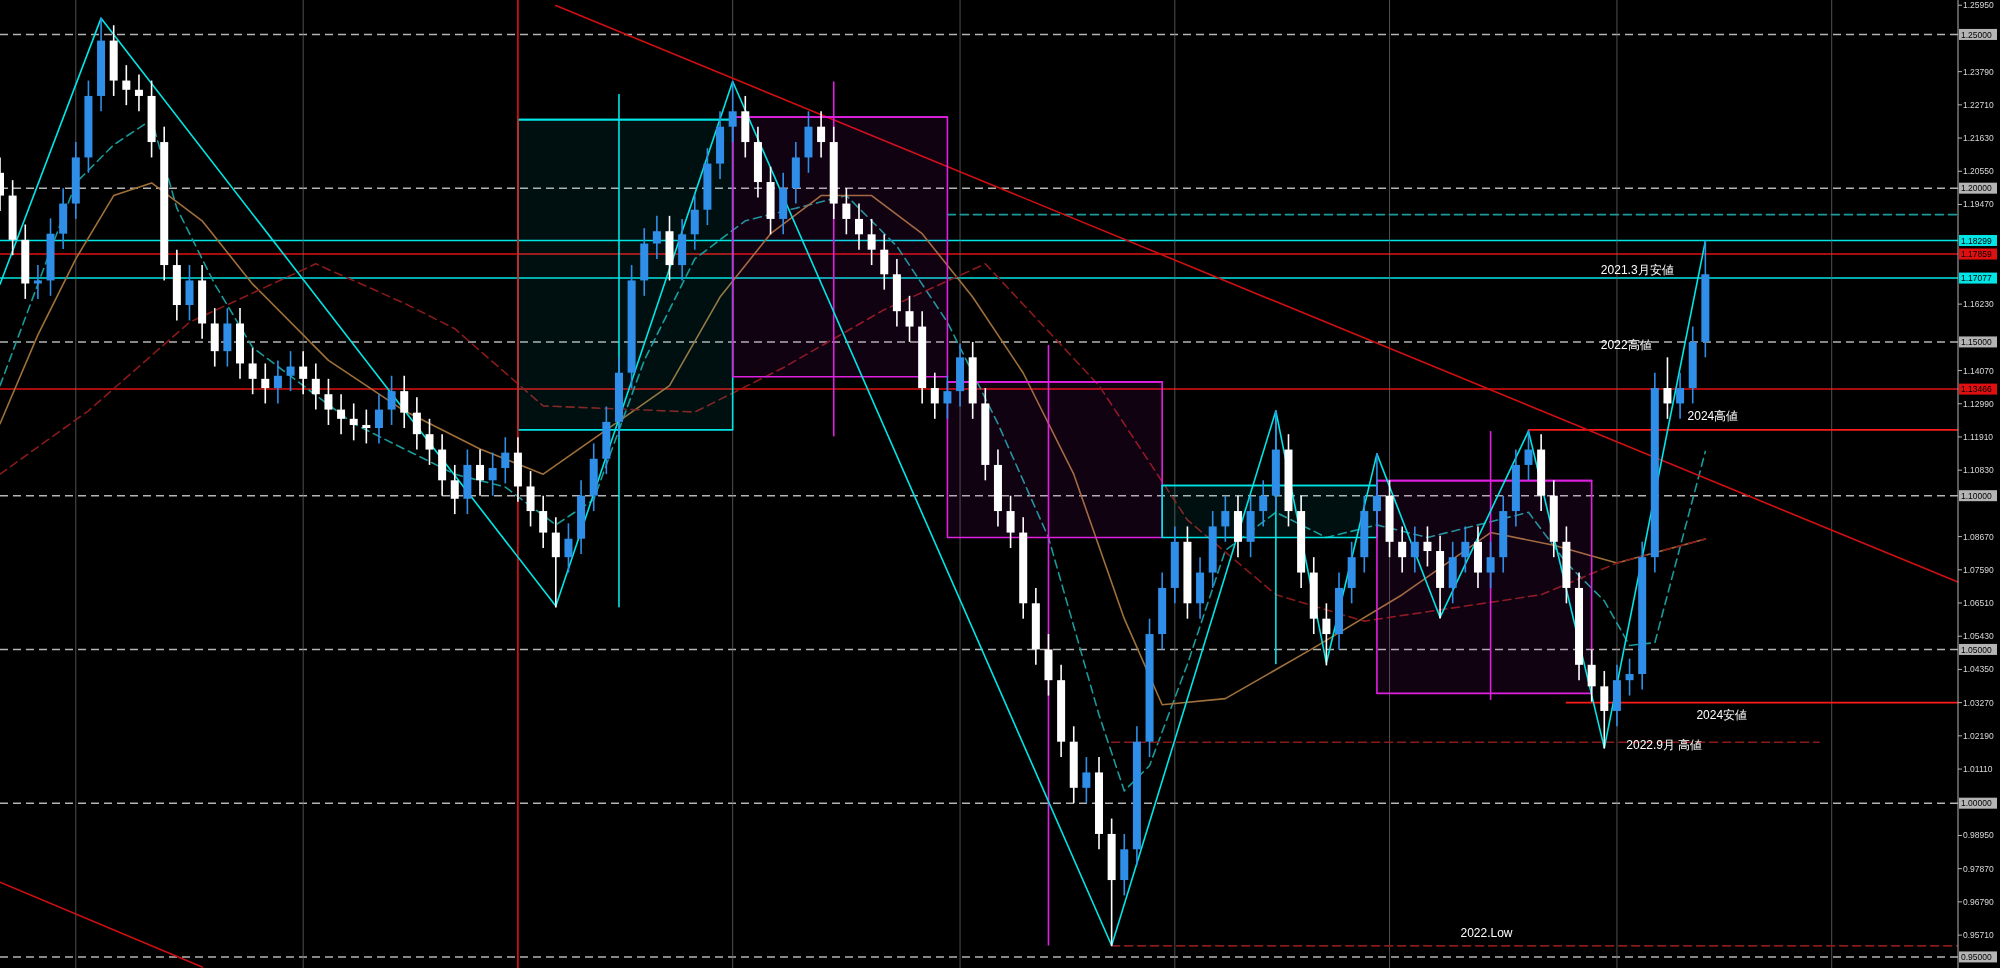 The height and width of the screenshot is (968, 2000). Describe the element at coordinates (1978, 171) in the screenshot. I see `y-tick-label: 1.20550` at that location.